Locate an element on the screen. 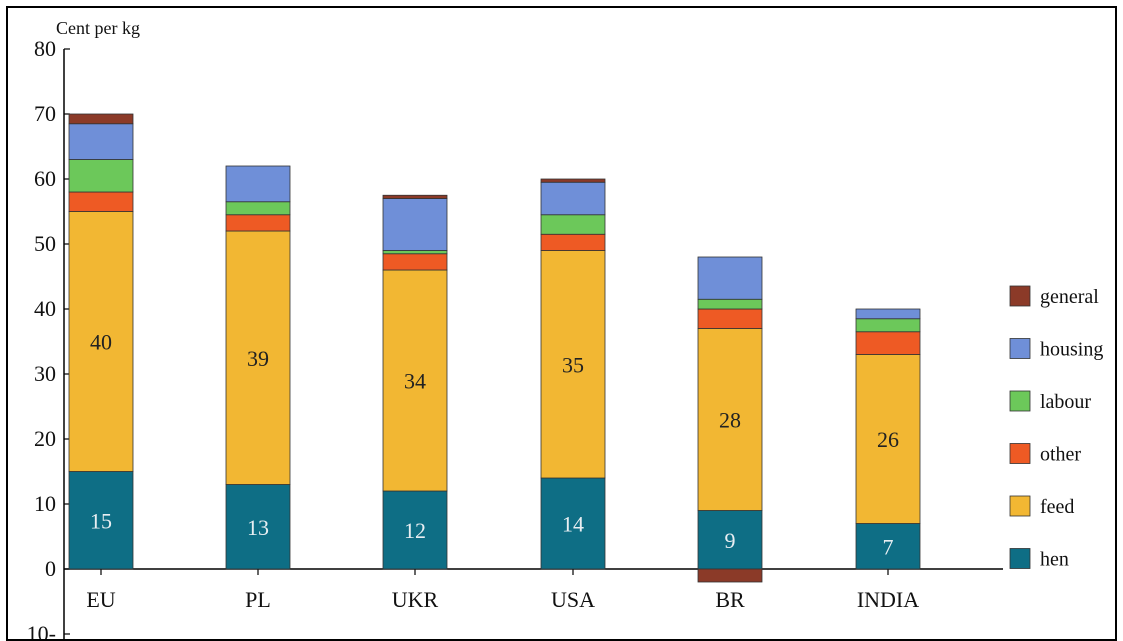 The height and width of the screenshot is (641, 1123). y-tick-label: 50 is located at coordinates (45, 243).